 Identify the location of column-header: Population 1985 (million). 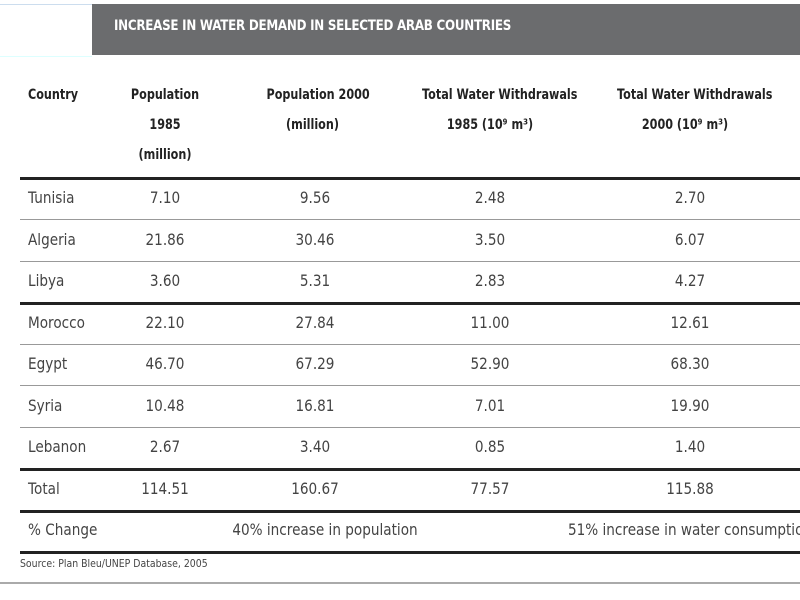
(165, 125).